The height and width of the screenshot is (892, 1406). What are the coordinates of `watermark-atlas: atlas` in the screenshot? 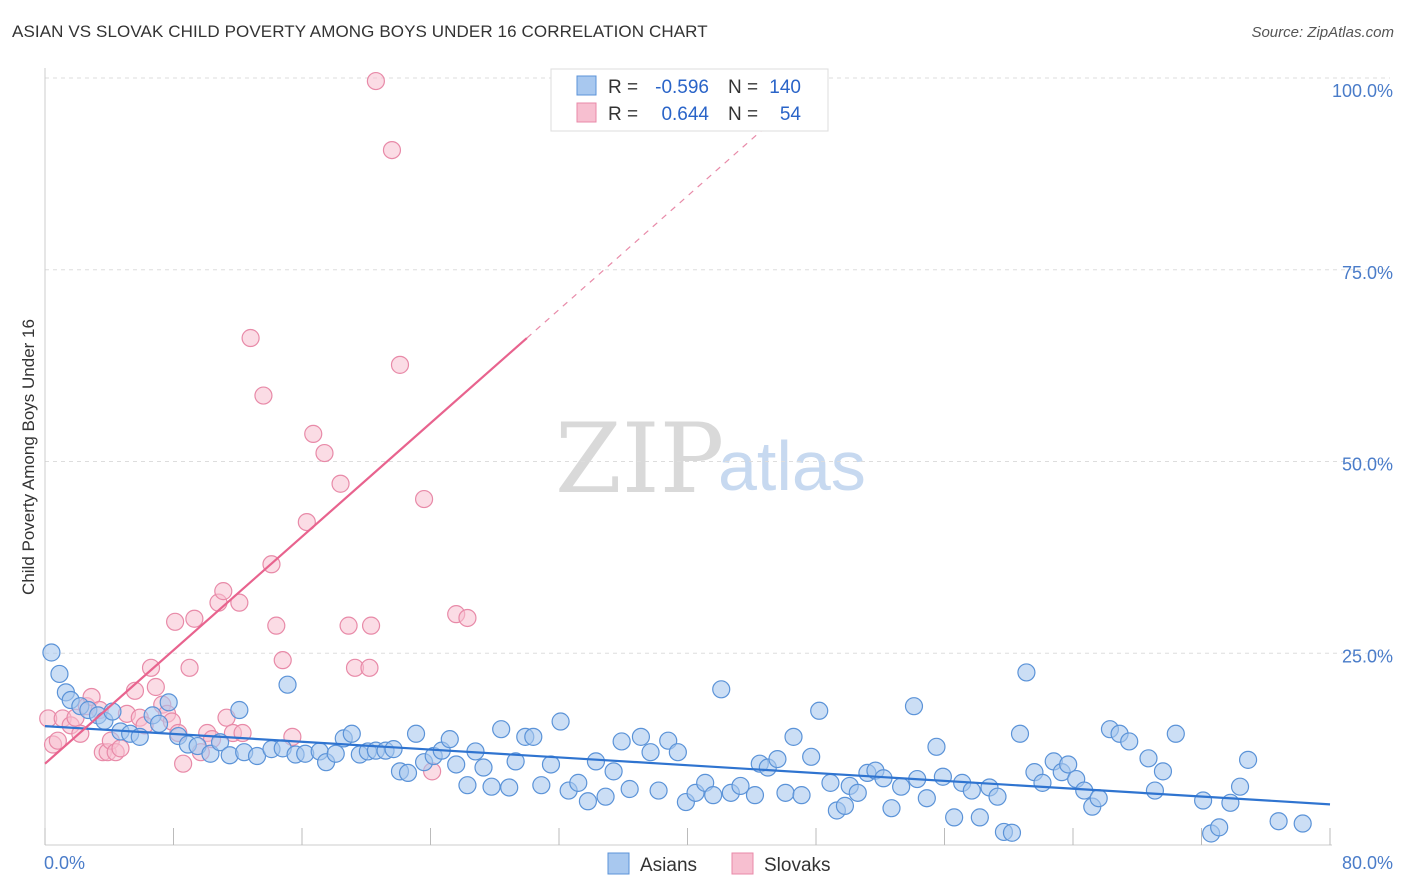 It's located at (792, 466).